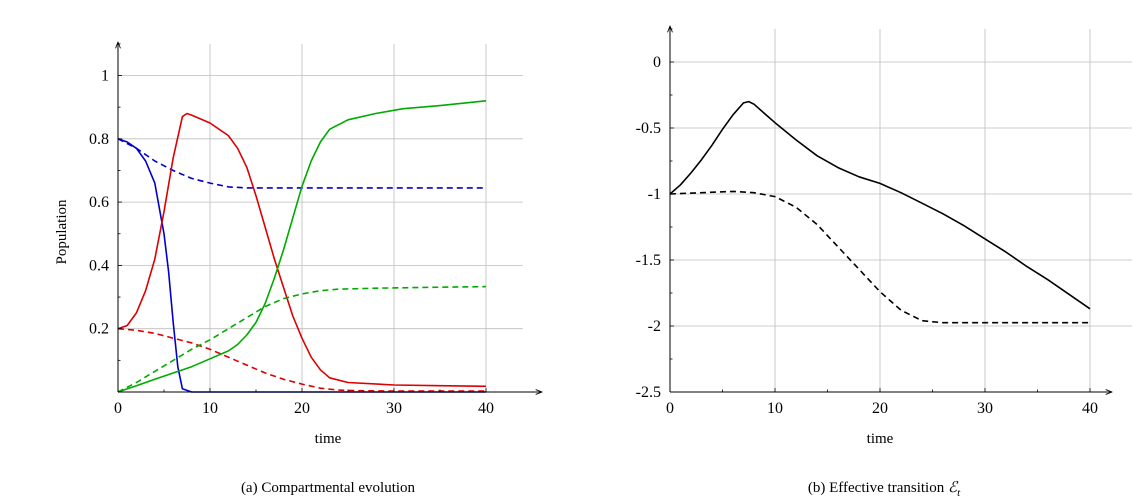 This screenshot has height=502, width=1147. I want to click on y-tick-label: 0.2, so click(99, 329).